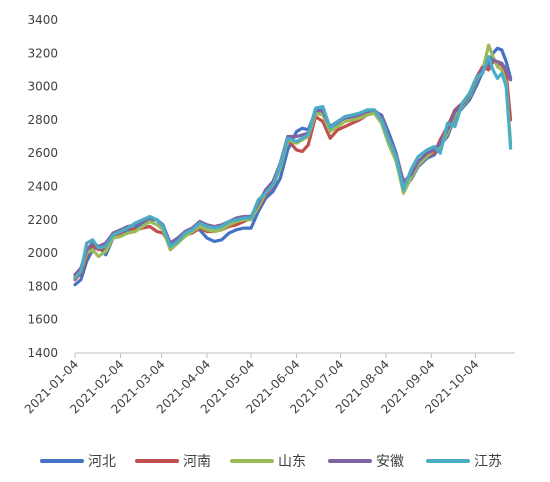 Image resolution: width=550 pixels, height=482 pixels. What do you see at coordinates (42, 286) in the screenshot?
I see `y-tick-label: 1800` at bounding box center [42, 286].